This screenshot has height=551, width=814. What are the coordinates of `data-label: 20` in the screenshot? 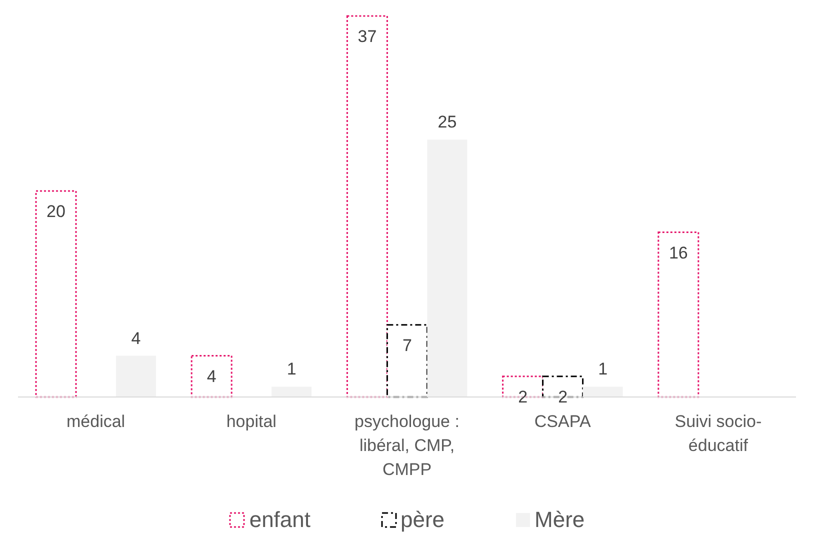 It's located at (56, 212).